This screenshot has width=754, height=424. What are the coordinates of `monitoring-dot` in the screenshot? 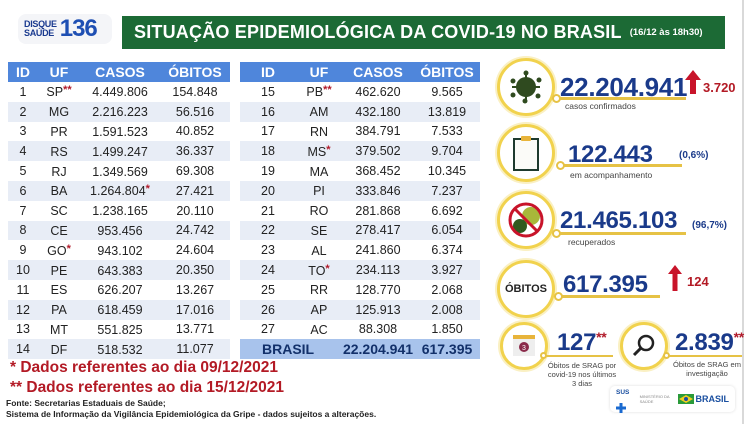 It's located at (560, 165).